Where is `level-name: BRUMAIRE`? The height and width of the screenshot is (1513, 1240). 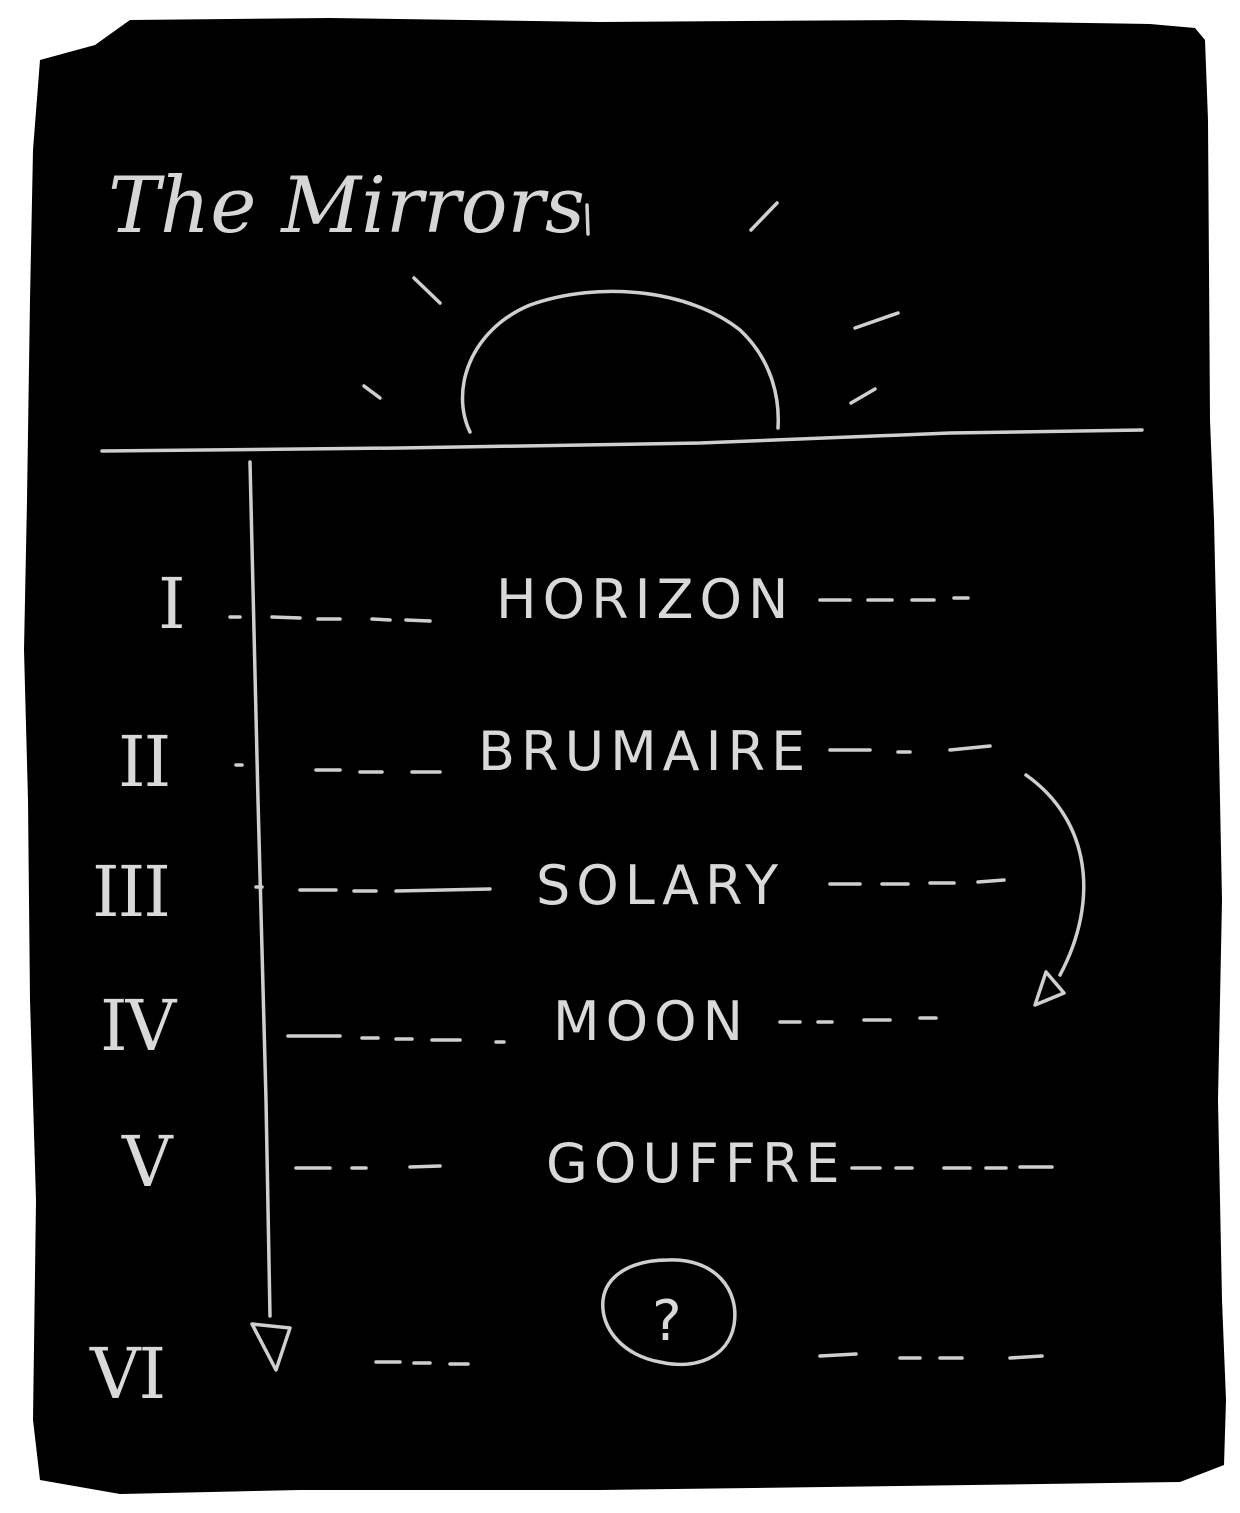 level-name: BRUMAIRE is located at coordinates (644, 751).